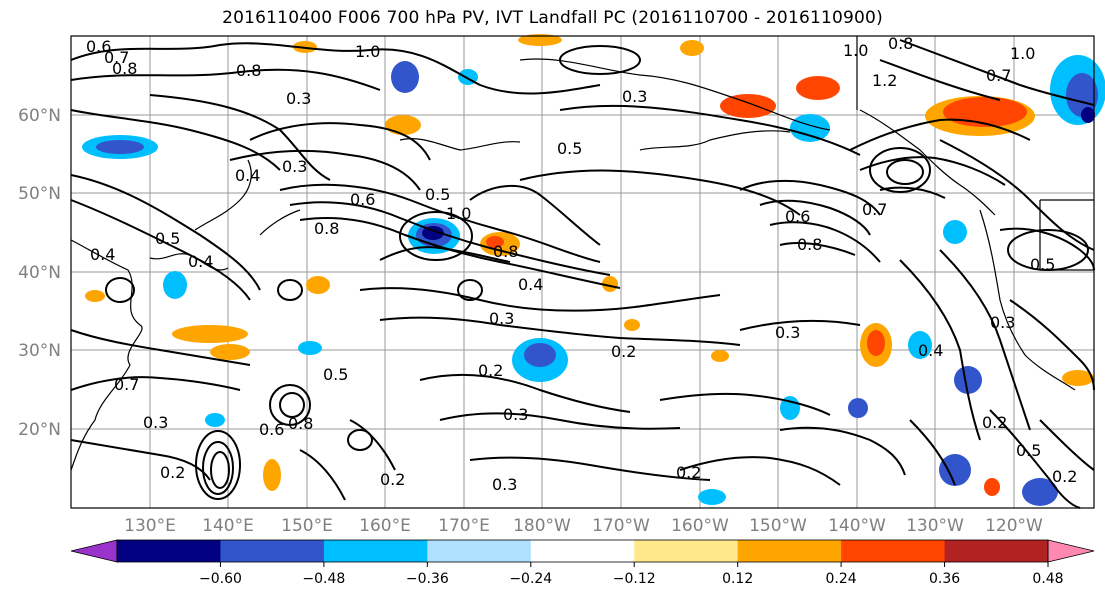 The width and height of the screenshot is (1105, 601). I want to click on colorbar-extend-low, so click(94, 551).